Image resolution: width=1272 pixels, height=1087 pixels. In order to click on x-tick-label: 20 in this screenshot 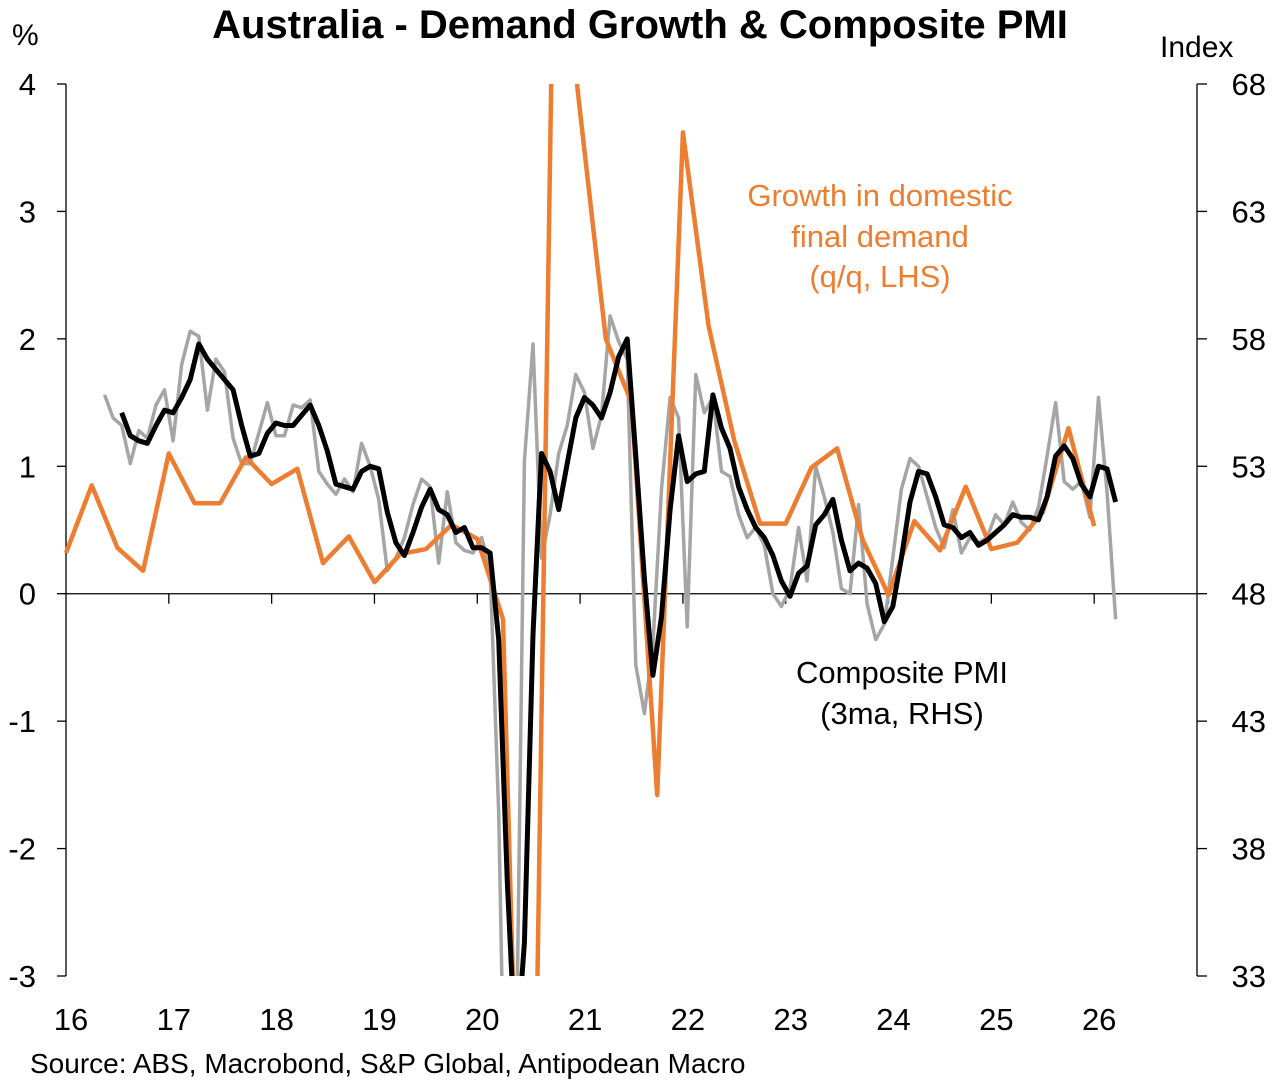, I will do `click(482, 1019)`.